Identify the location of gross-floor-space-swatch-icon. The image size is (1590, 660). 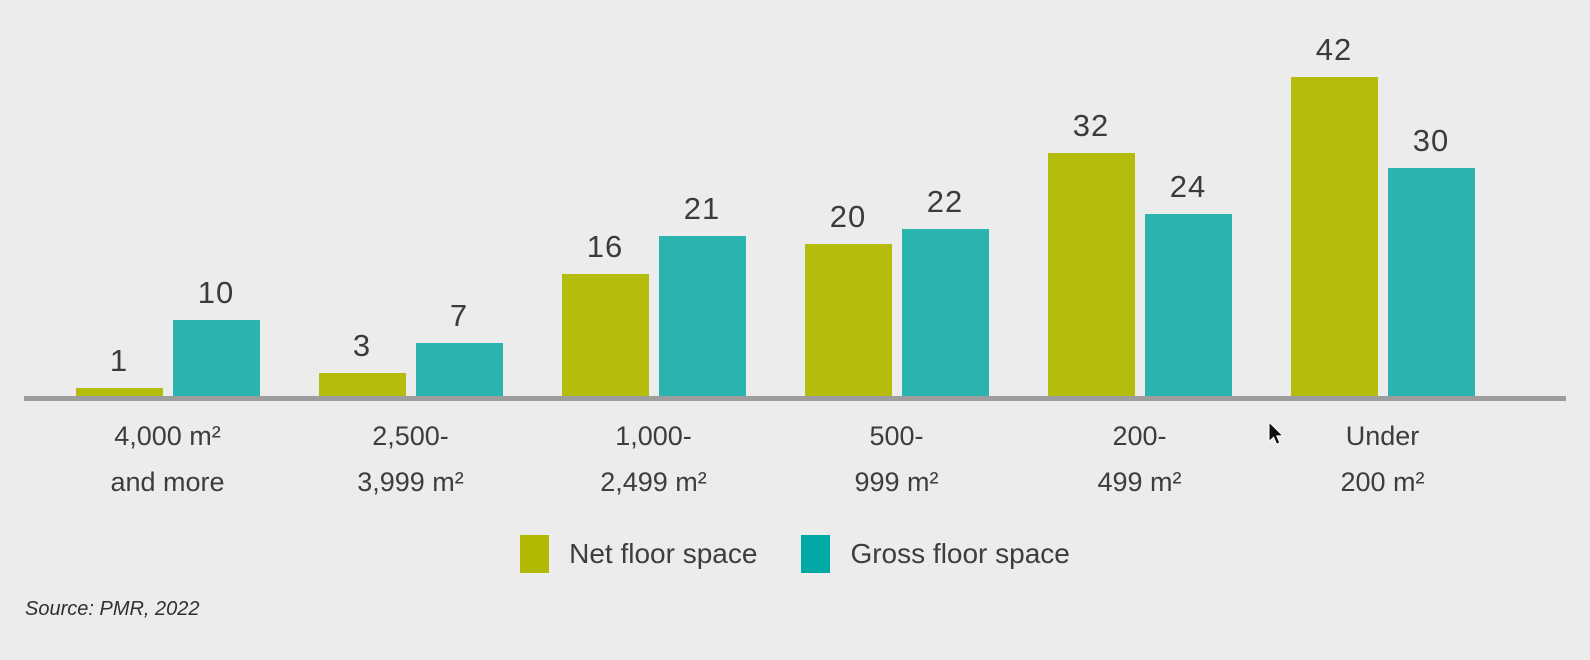
(816, 554).